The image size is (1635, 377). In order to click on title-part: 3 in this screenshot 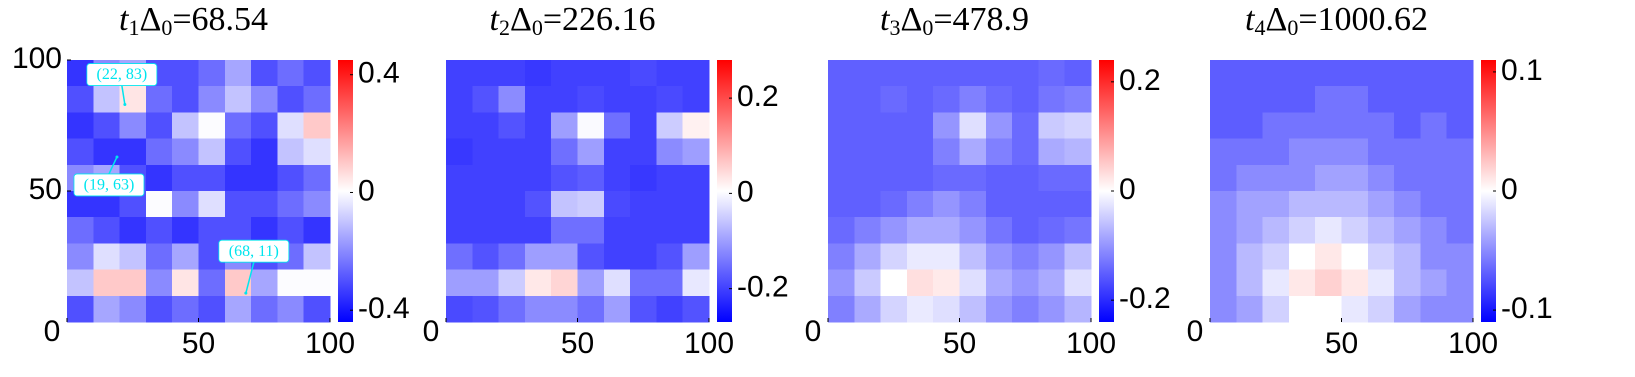, I will do `click(894, 27)`.